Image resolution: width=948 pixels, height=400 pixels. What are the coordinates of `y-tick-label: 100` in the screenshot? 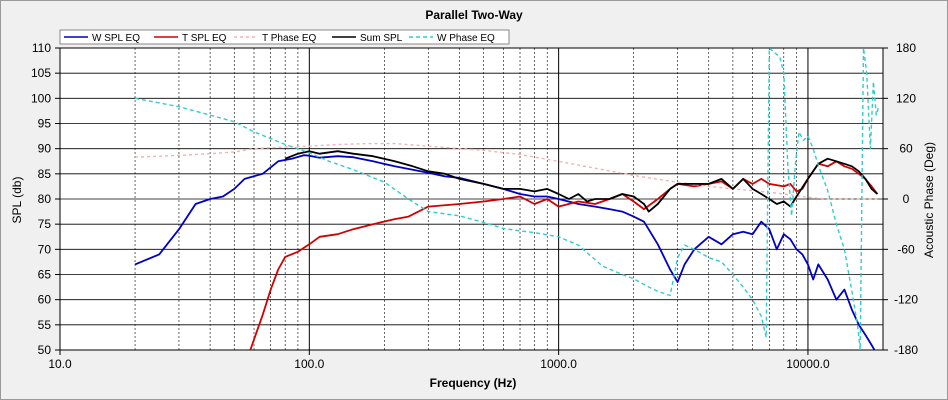 It's located at (41, 98).